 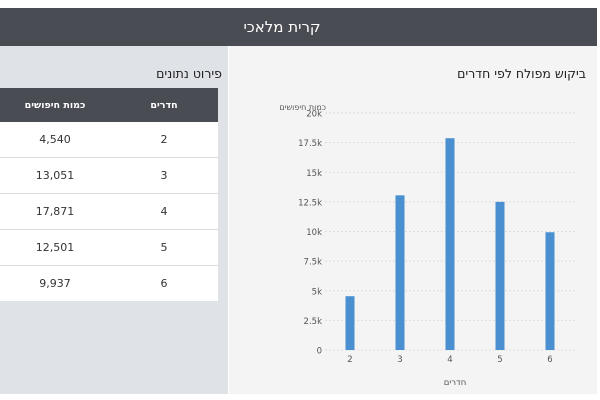 What do you see at coordinates (55, 139) in the screenshot?
I see `cell-searches: 4,540` at bounding box center [55, 139].